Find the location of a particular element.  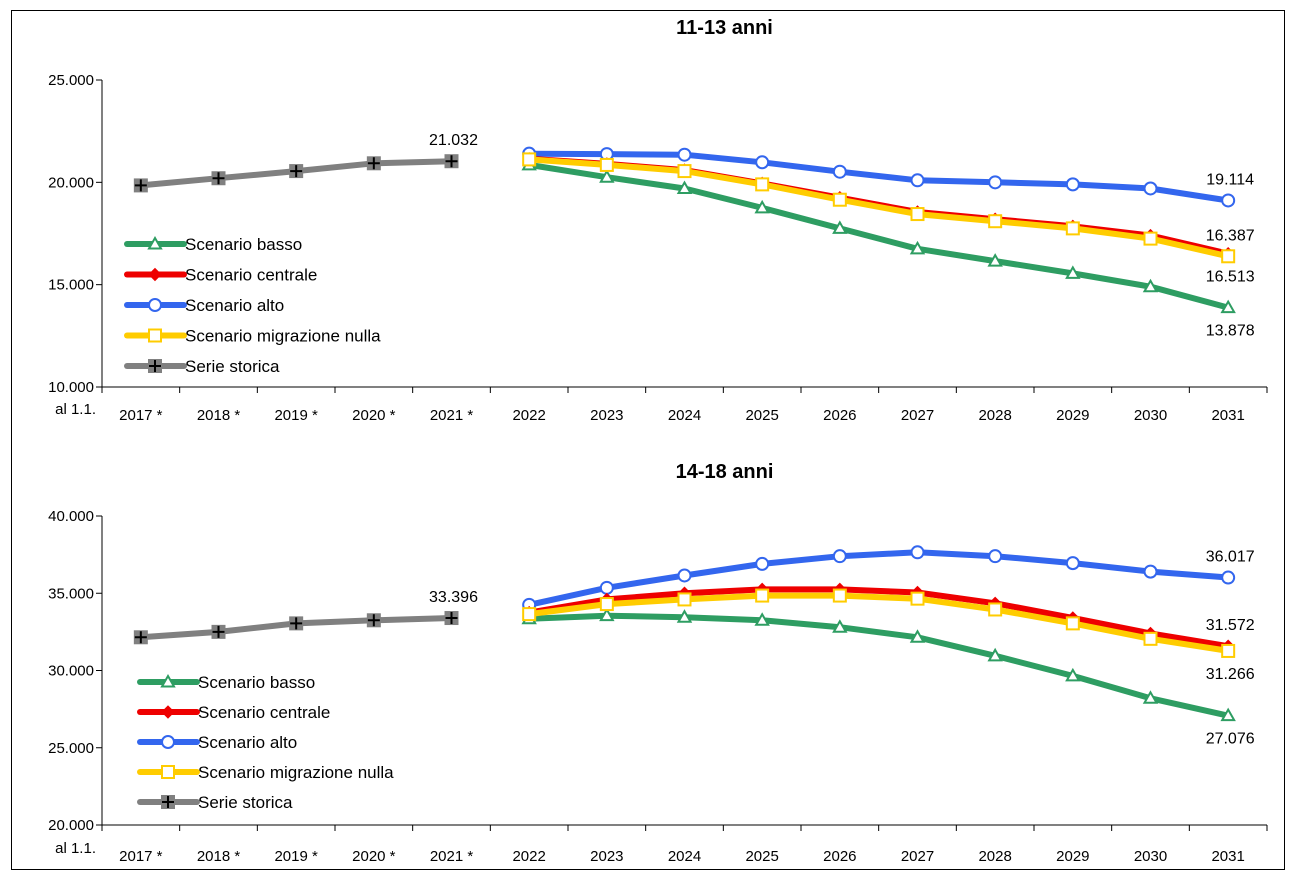

x-tick-label-2: 2027 is located at coordinates (917, 856).